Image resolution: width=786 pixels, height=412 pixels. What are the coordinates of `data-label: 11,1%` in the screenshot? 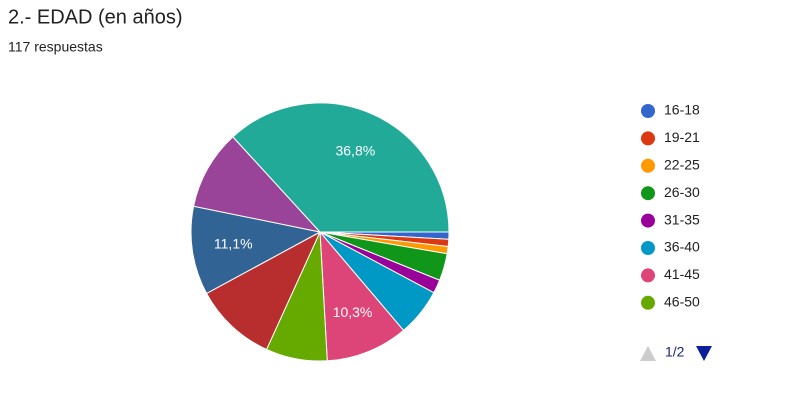 It's located at (233, 244).